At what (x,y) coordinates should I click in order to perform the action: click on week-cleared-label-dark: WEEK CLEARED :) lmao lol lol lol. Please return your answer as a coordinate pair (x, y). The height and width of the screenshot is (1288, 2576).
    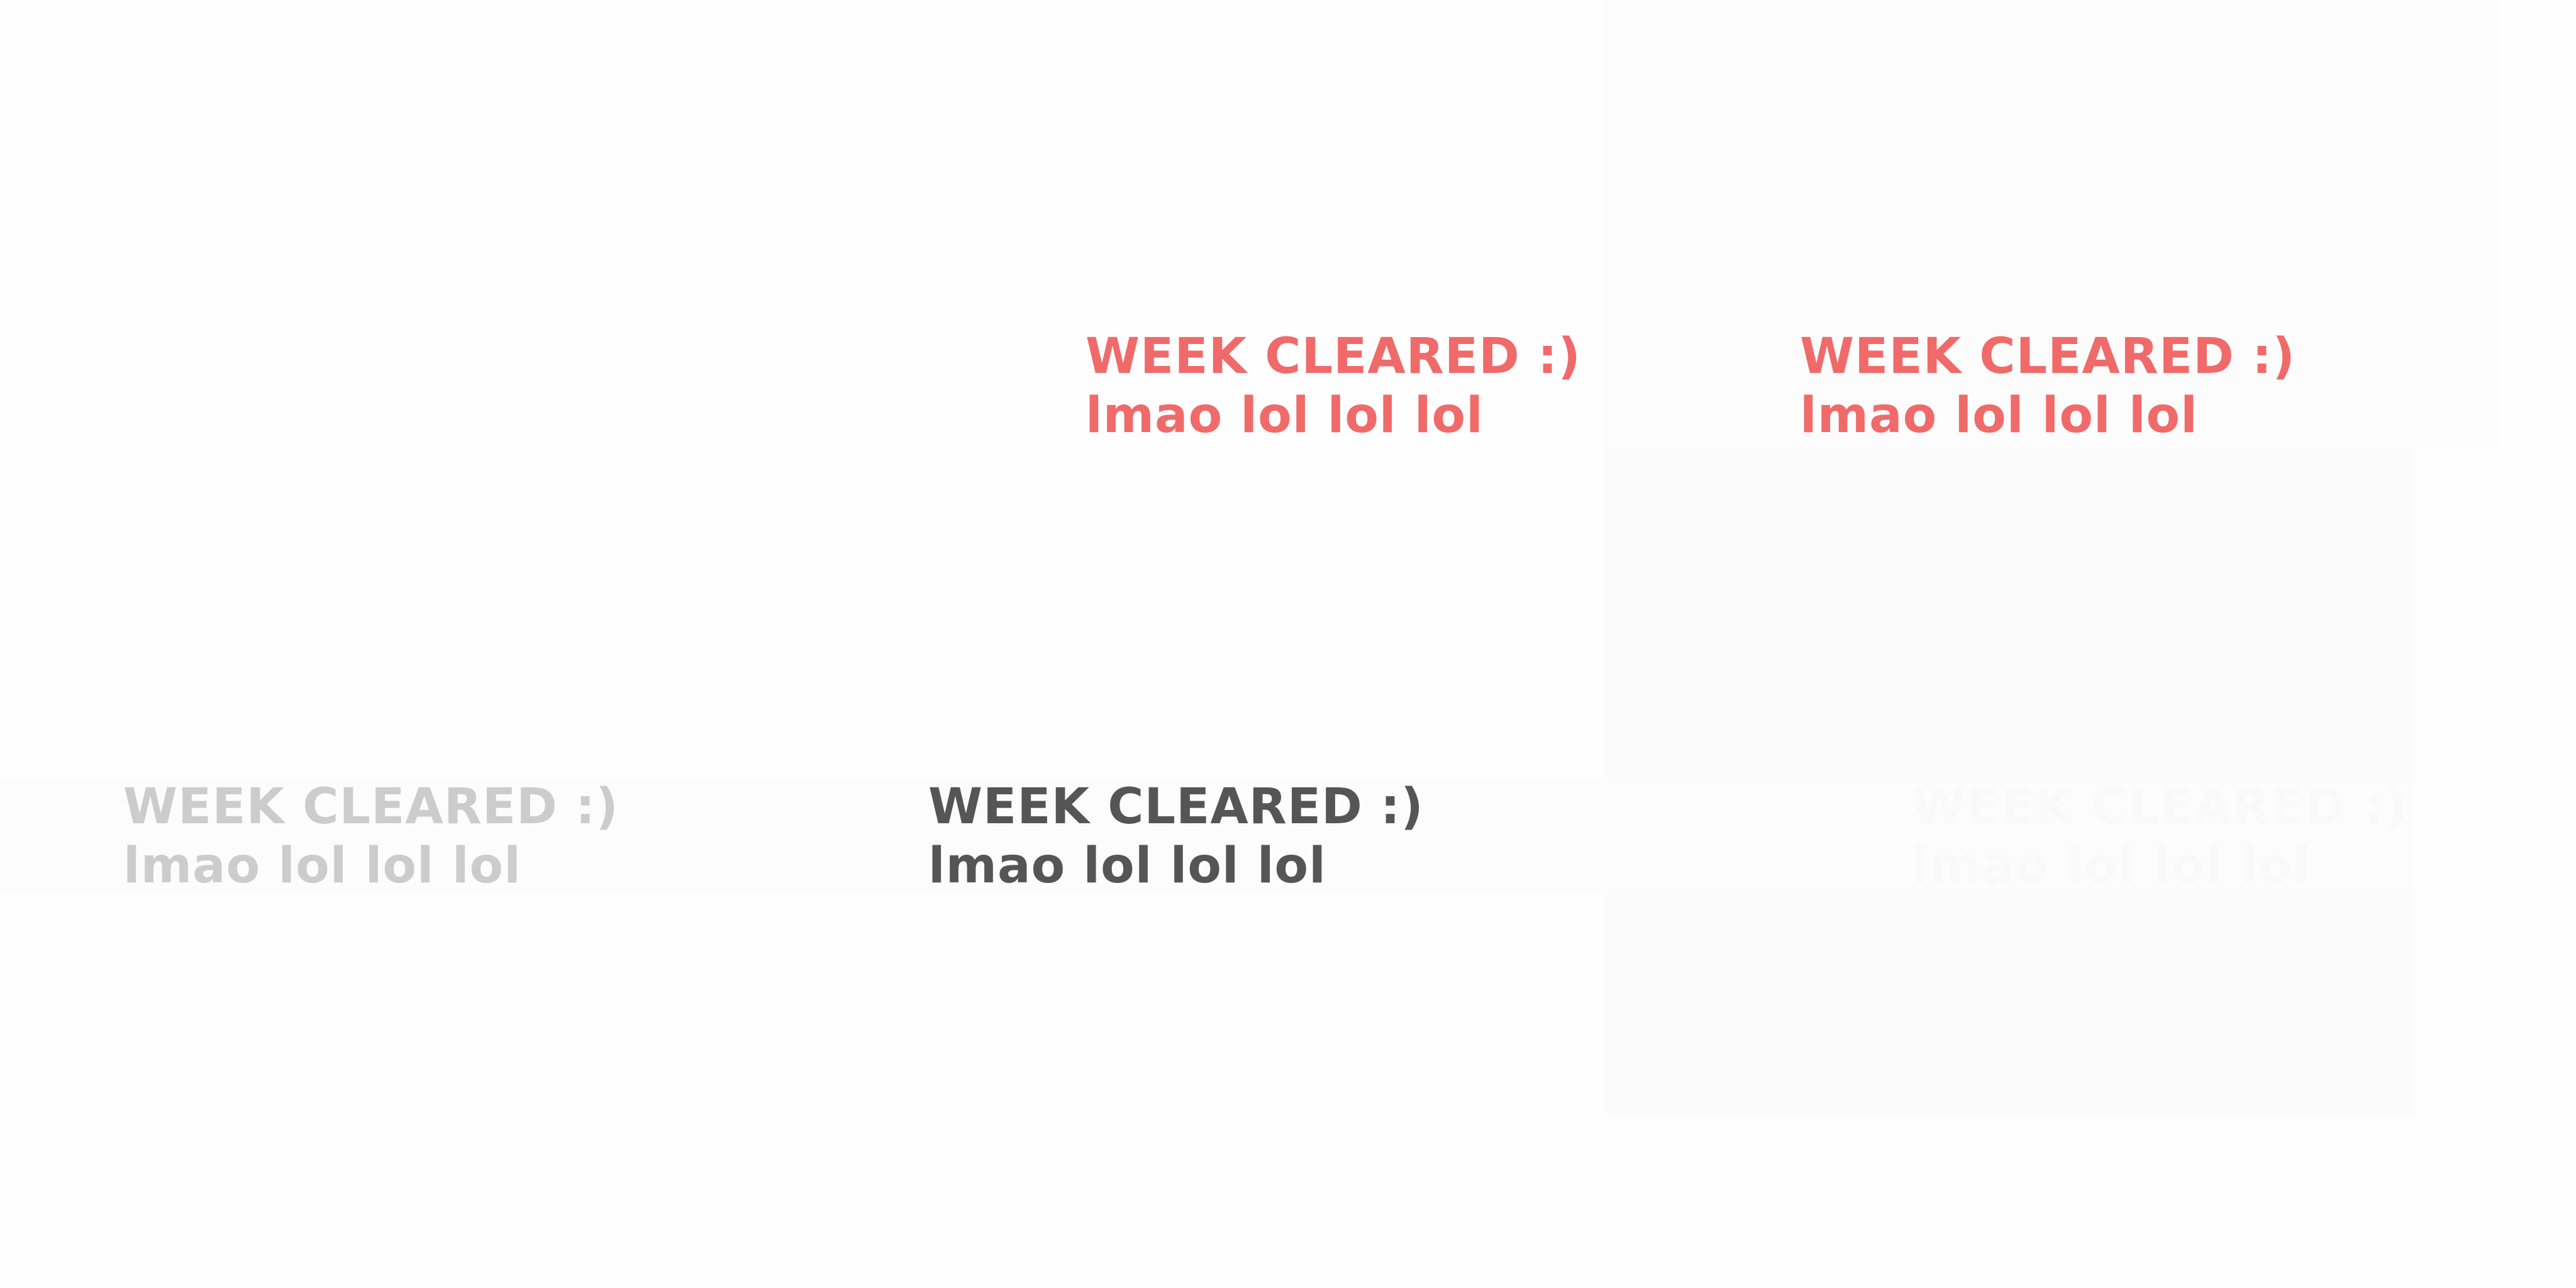
    Looking at the image, I should click on (1176, 836).